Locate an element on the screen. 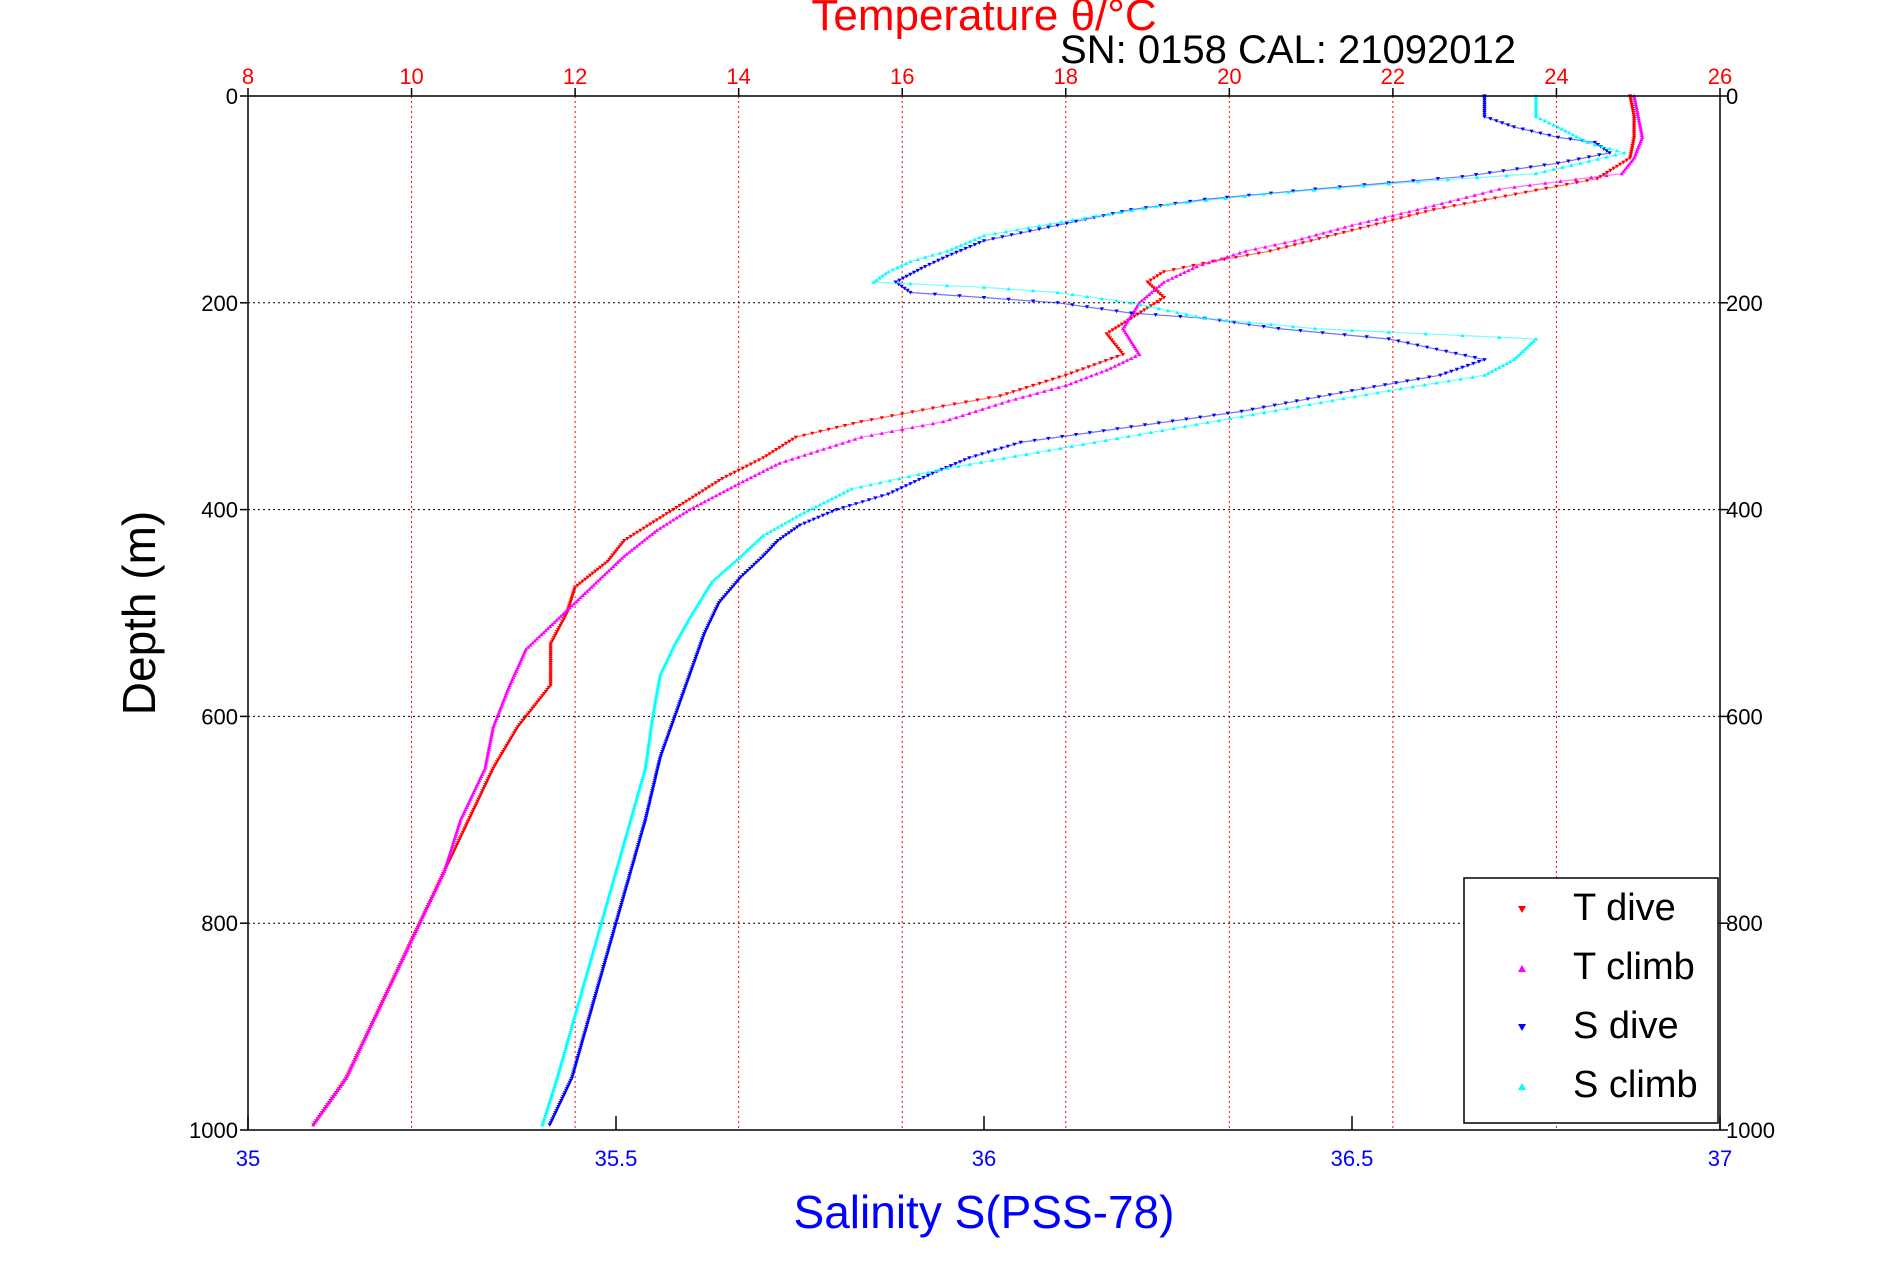 The width and height of the screenshot is (1891, 1262). x-axis-label: Salinity S(PSS-78) is located at coordinates (984, 1212).